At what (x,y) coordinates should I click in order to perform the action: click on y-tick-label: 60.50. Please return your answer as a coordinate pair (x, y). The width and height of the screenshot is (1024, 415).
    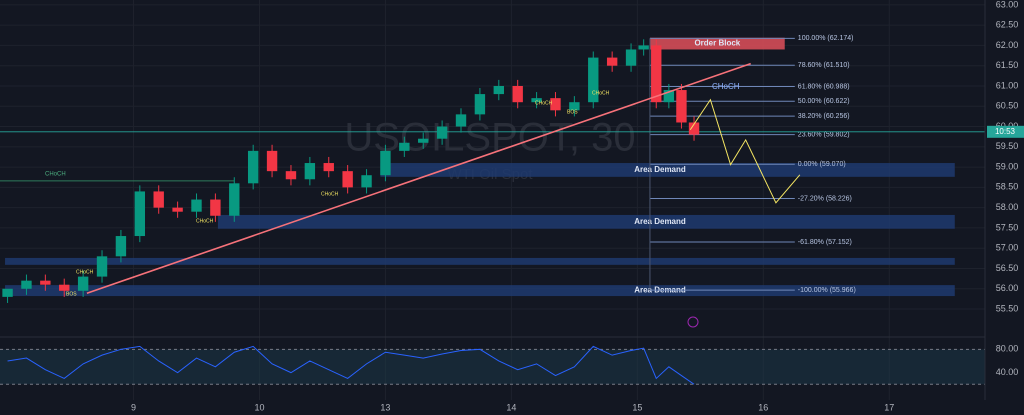
    Looking at the image, I should click on (1007, 106).